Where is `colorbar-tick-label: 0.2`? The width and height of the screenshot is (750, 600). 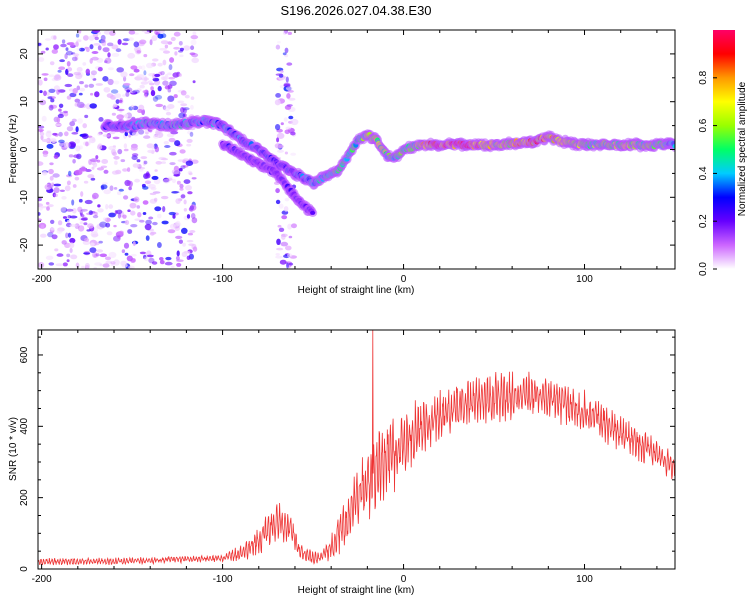 colorbar-tick-label: 0.2 is located at coordinates (703, 221).